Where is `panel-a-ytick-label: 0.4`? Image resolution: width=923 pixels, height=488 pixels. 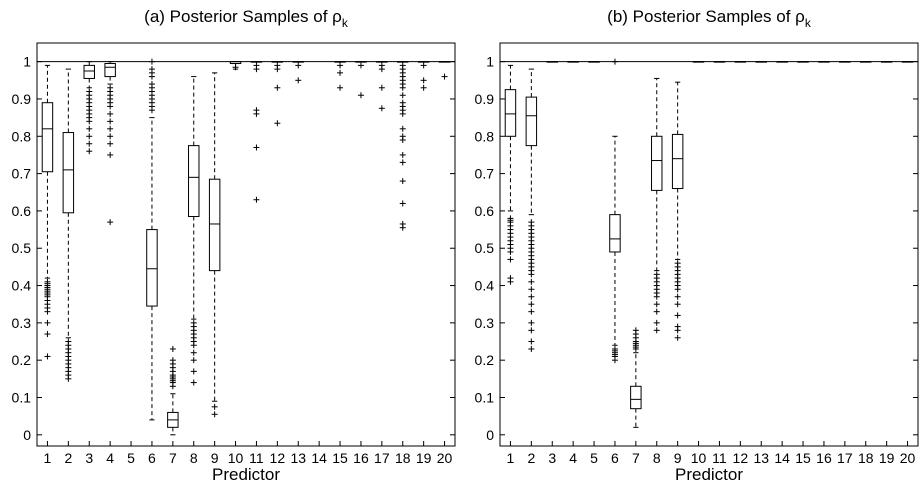
panel-a-ytick-label: 0.4 is located at coordinates (22, 286).